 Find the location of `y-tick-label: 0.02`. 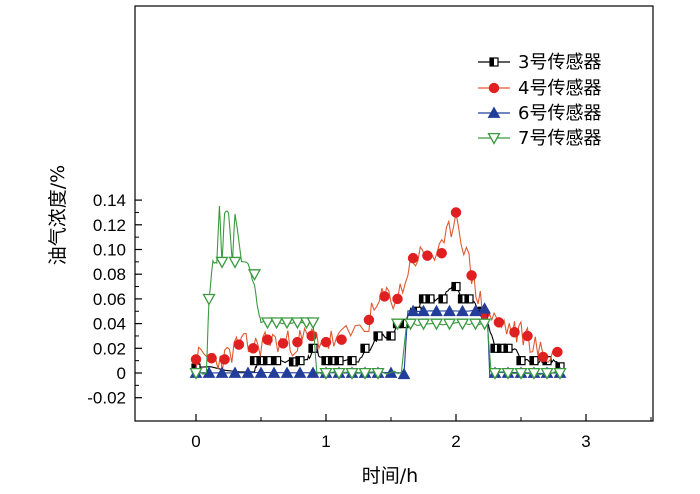

y-tick-label: 0.02 is located at coordinates (109, 348).